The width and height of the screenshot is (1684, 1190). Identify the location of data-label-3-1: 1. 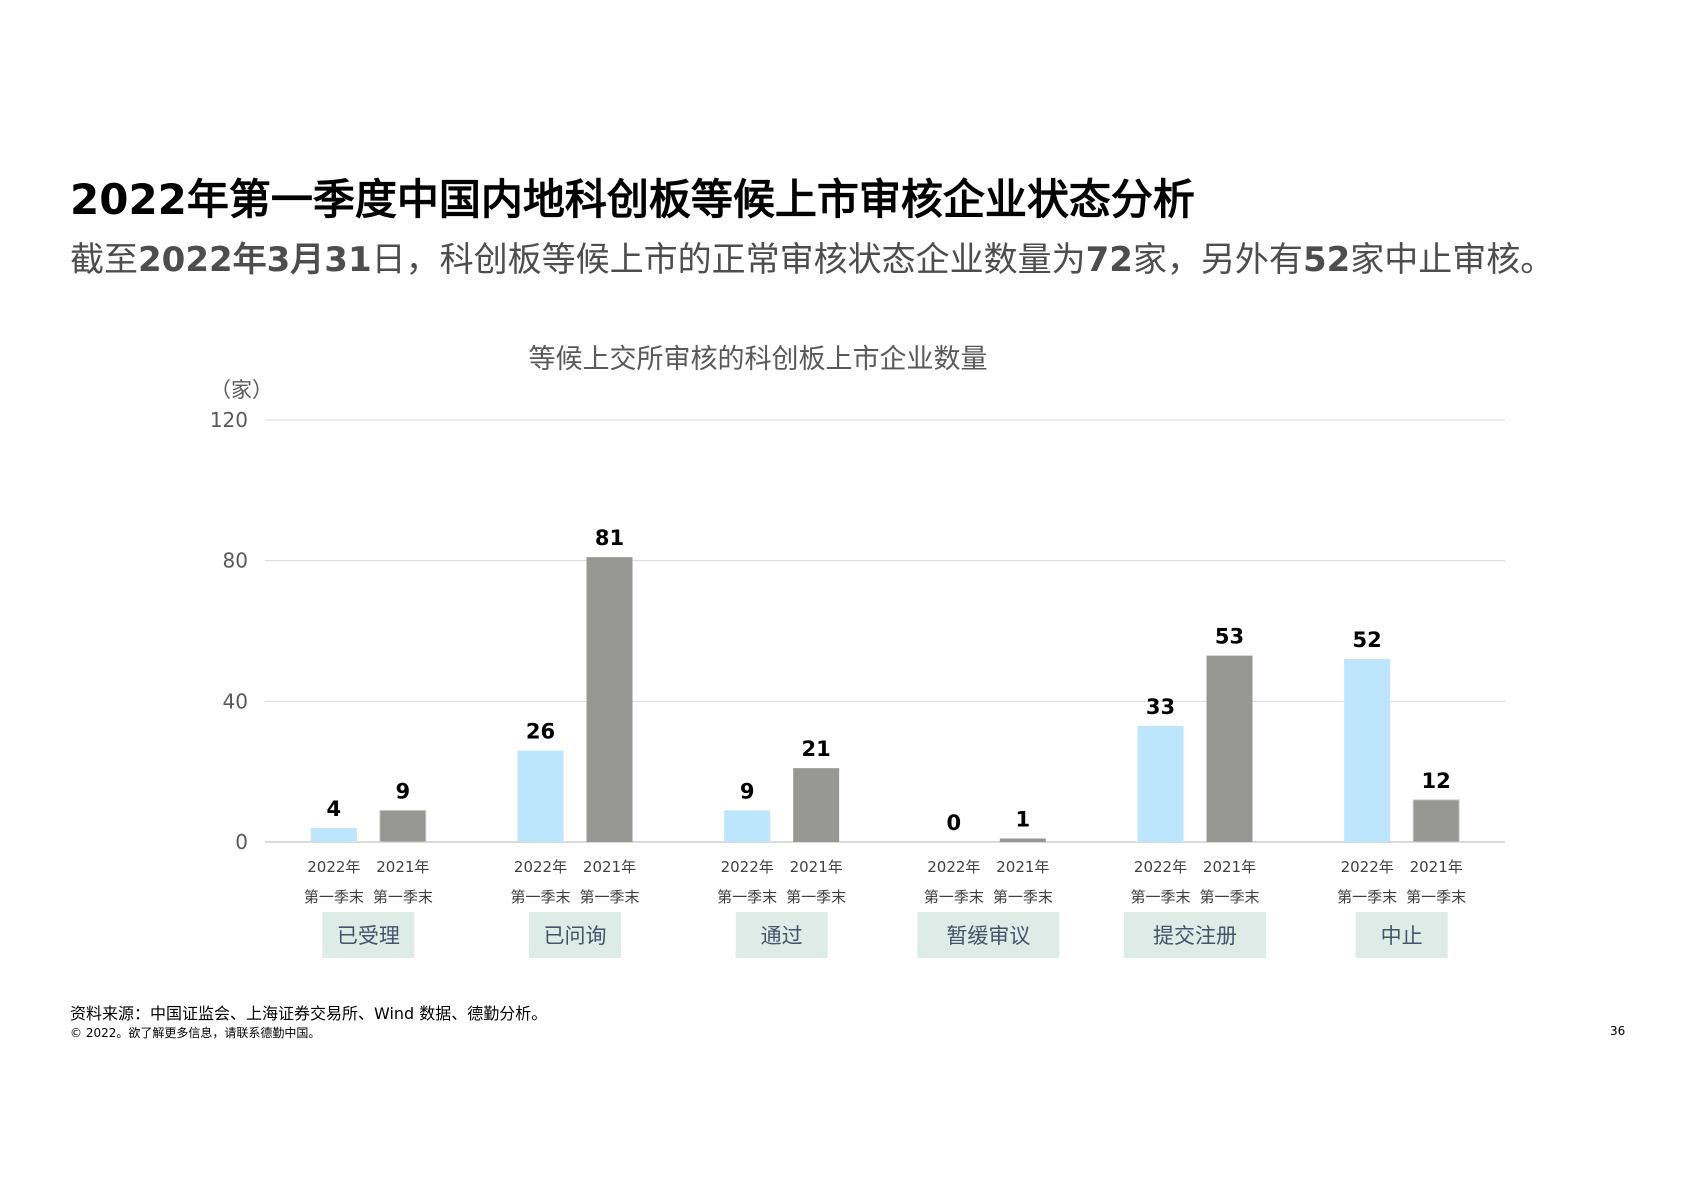
(1023, 819).